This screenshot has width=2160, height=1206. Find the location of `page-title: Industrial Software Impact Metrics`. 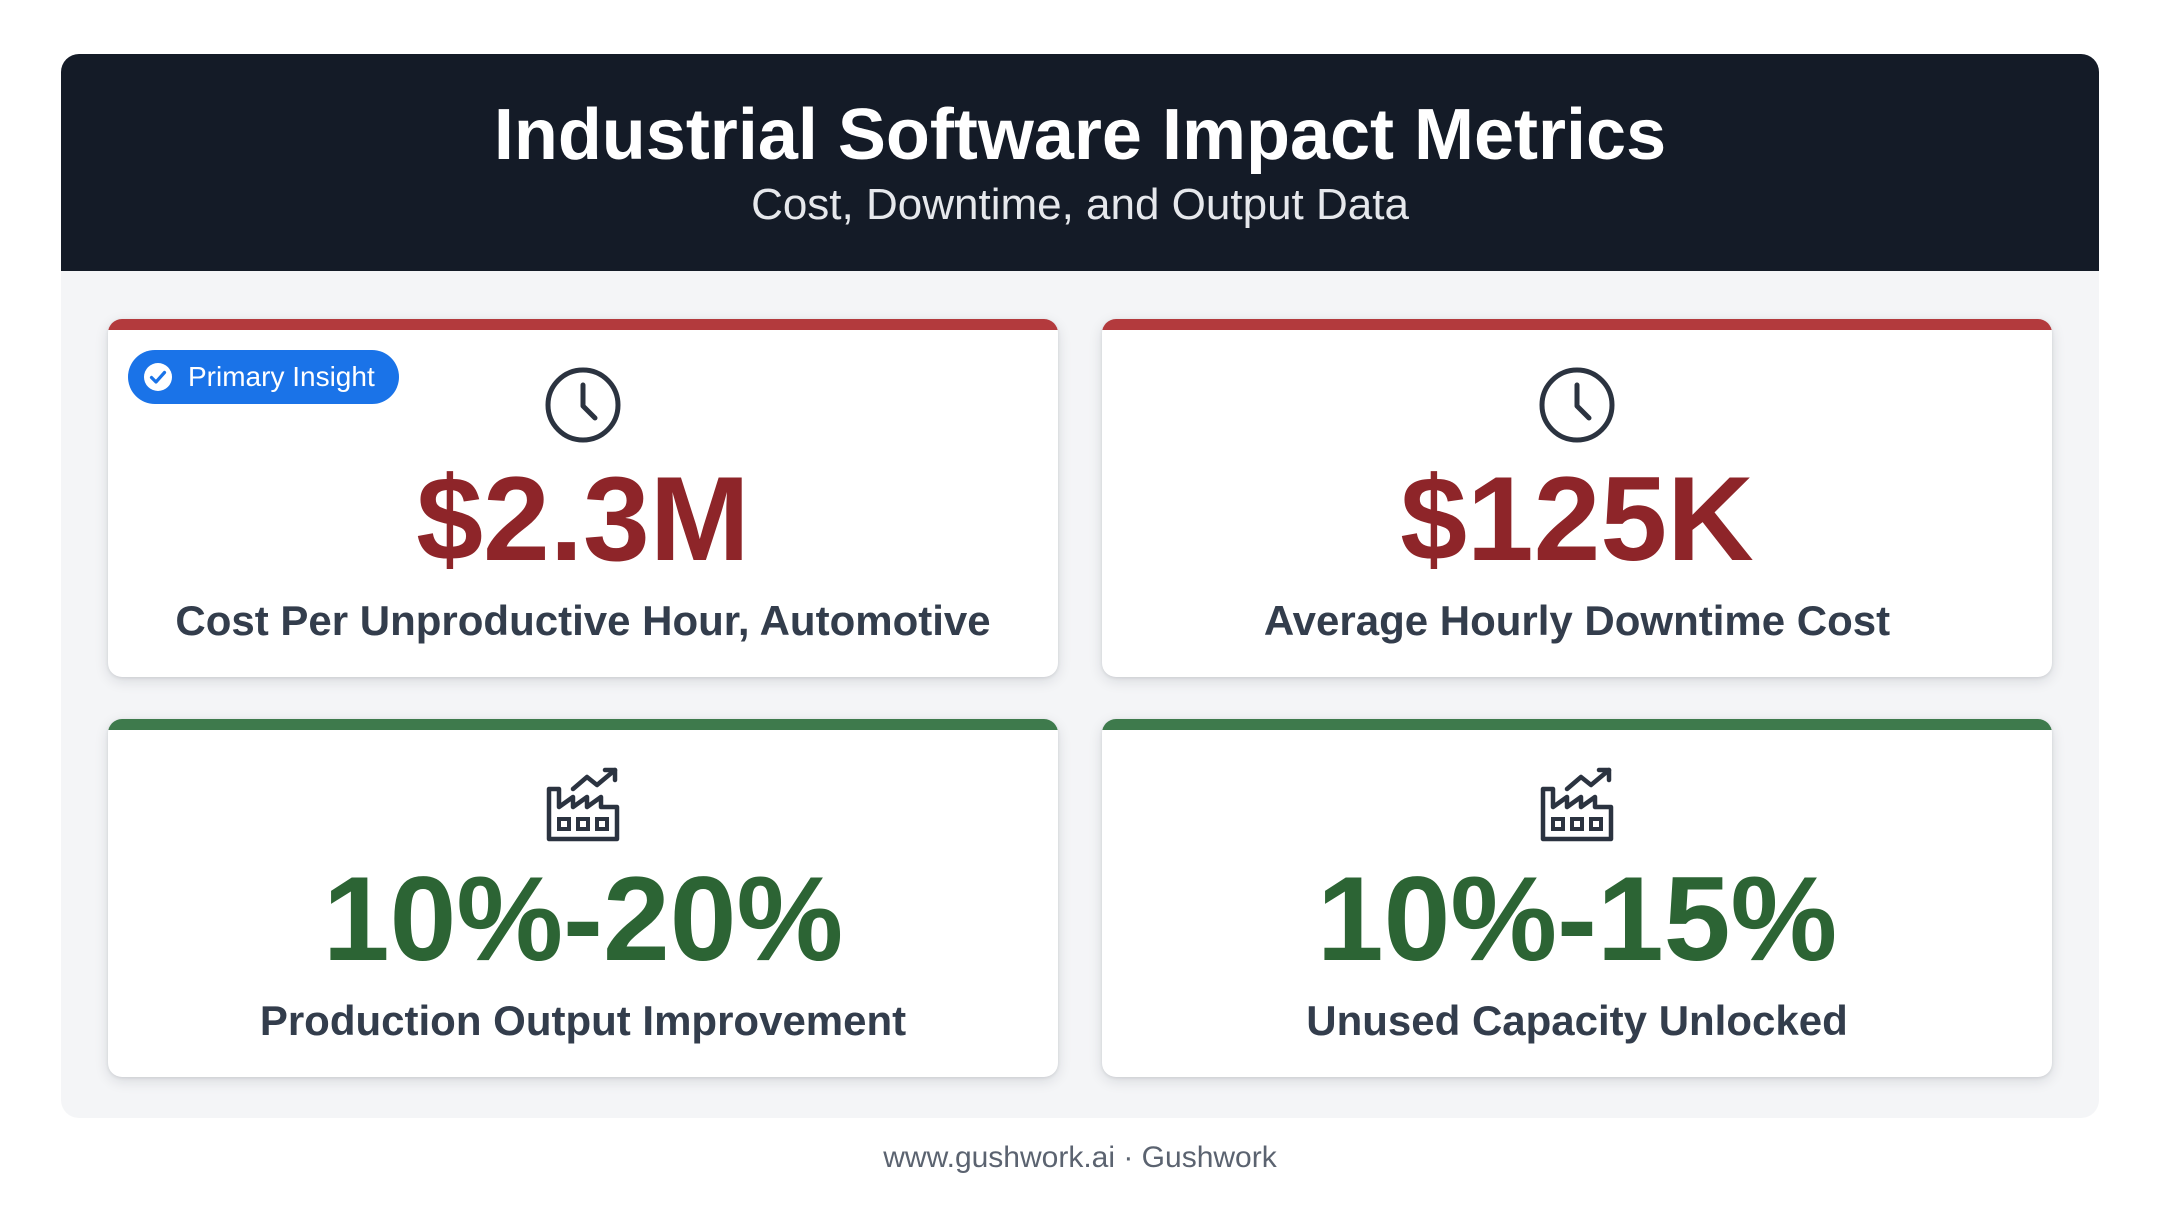

page-title: Industrial Software Impact Metrics is located at coordinates (1080, 135).